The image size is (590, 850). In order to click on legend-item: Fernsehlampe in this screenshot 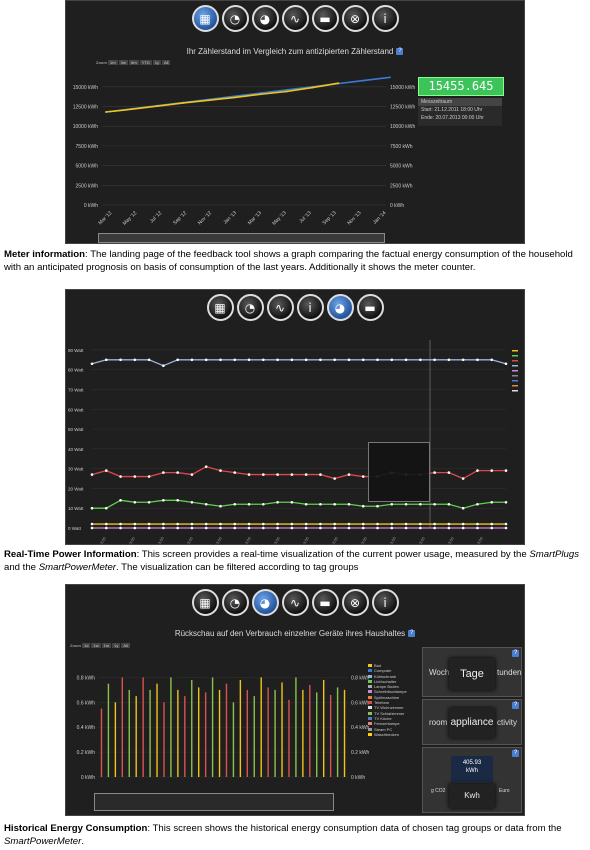, I will do `click(387, 723)`.